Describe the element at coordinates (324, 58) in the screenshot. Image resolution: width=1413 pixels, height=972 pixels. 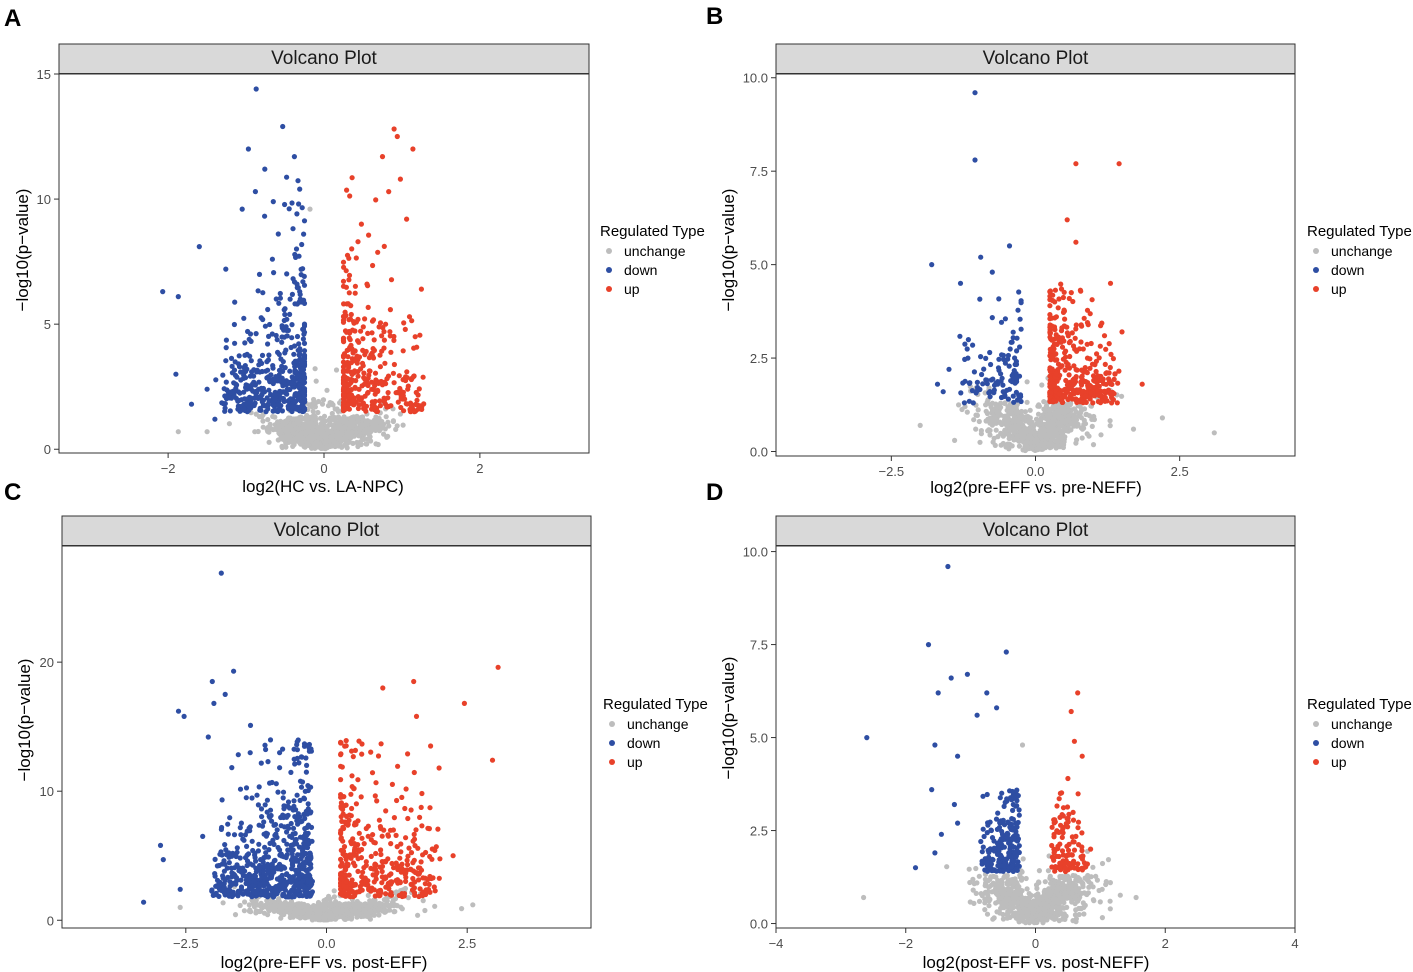
I see `plot-title: Volcano Plot` at that location.